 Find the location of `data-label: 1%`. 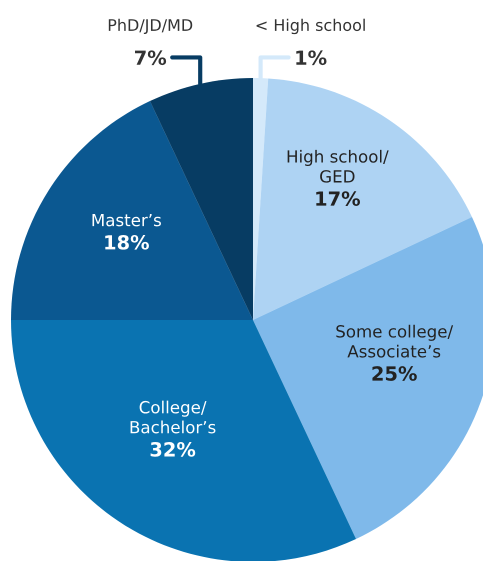

data-label: 1% is located at coordinates (311, 58).